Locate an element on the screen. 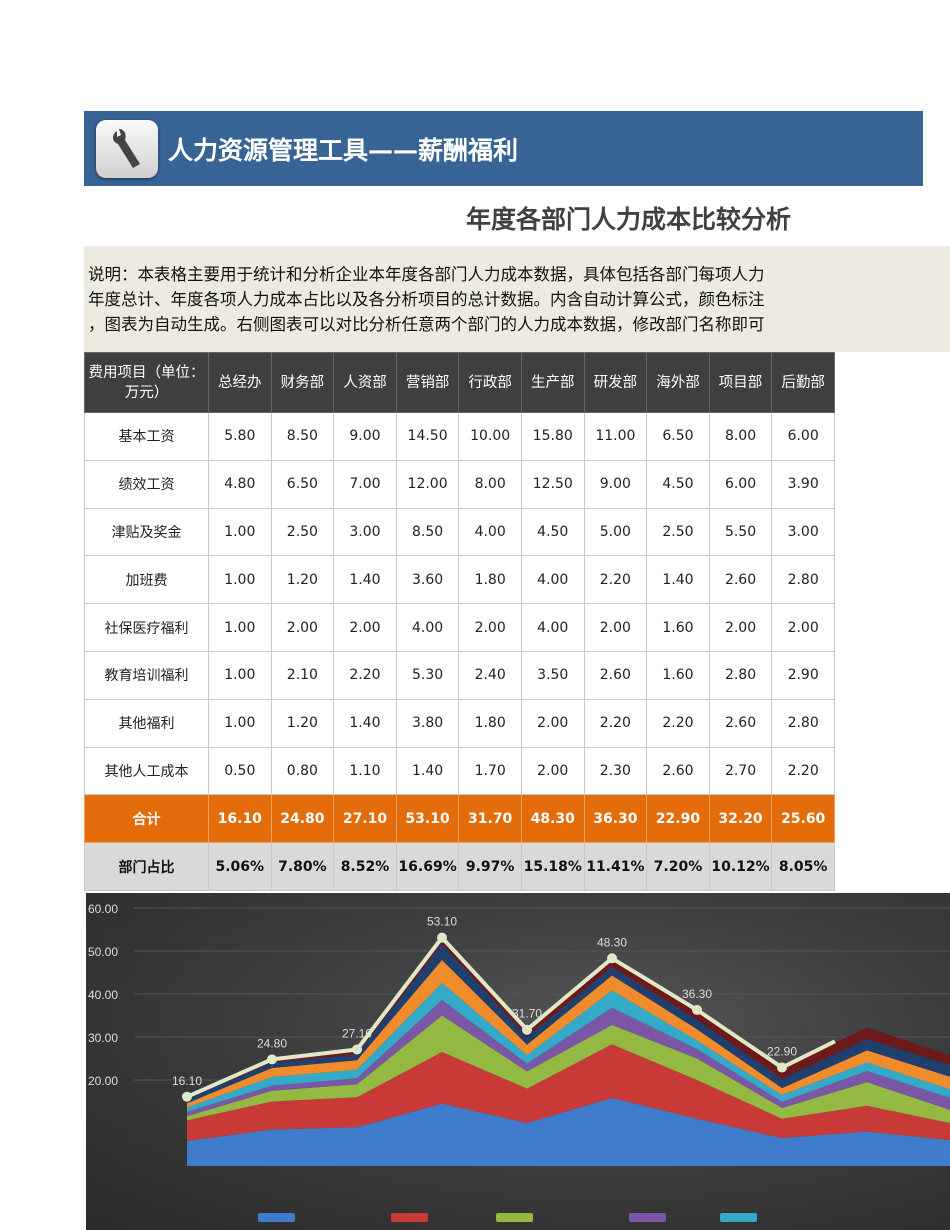  table-cell: 24.80 is located at coordinates (302, 819).